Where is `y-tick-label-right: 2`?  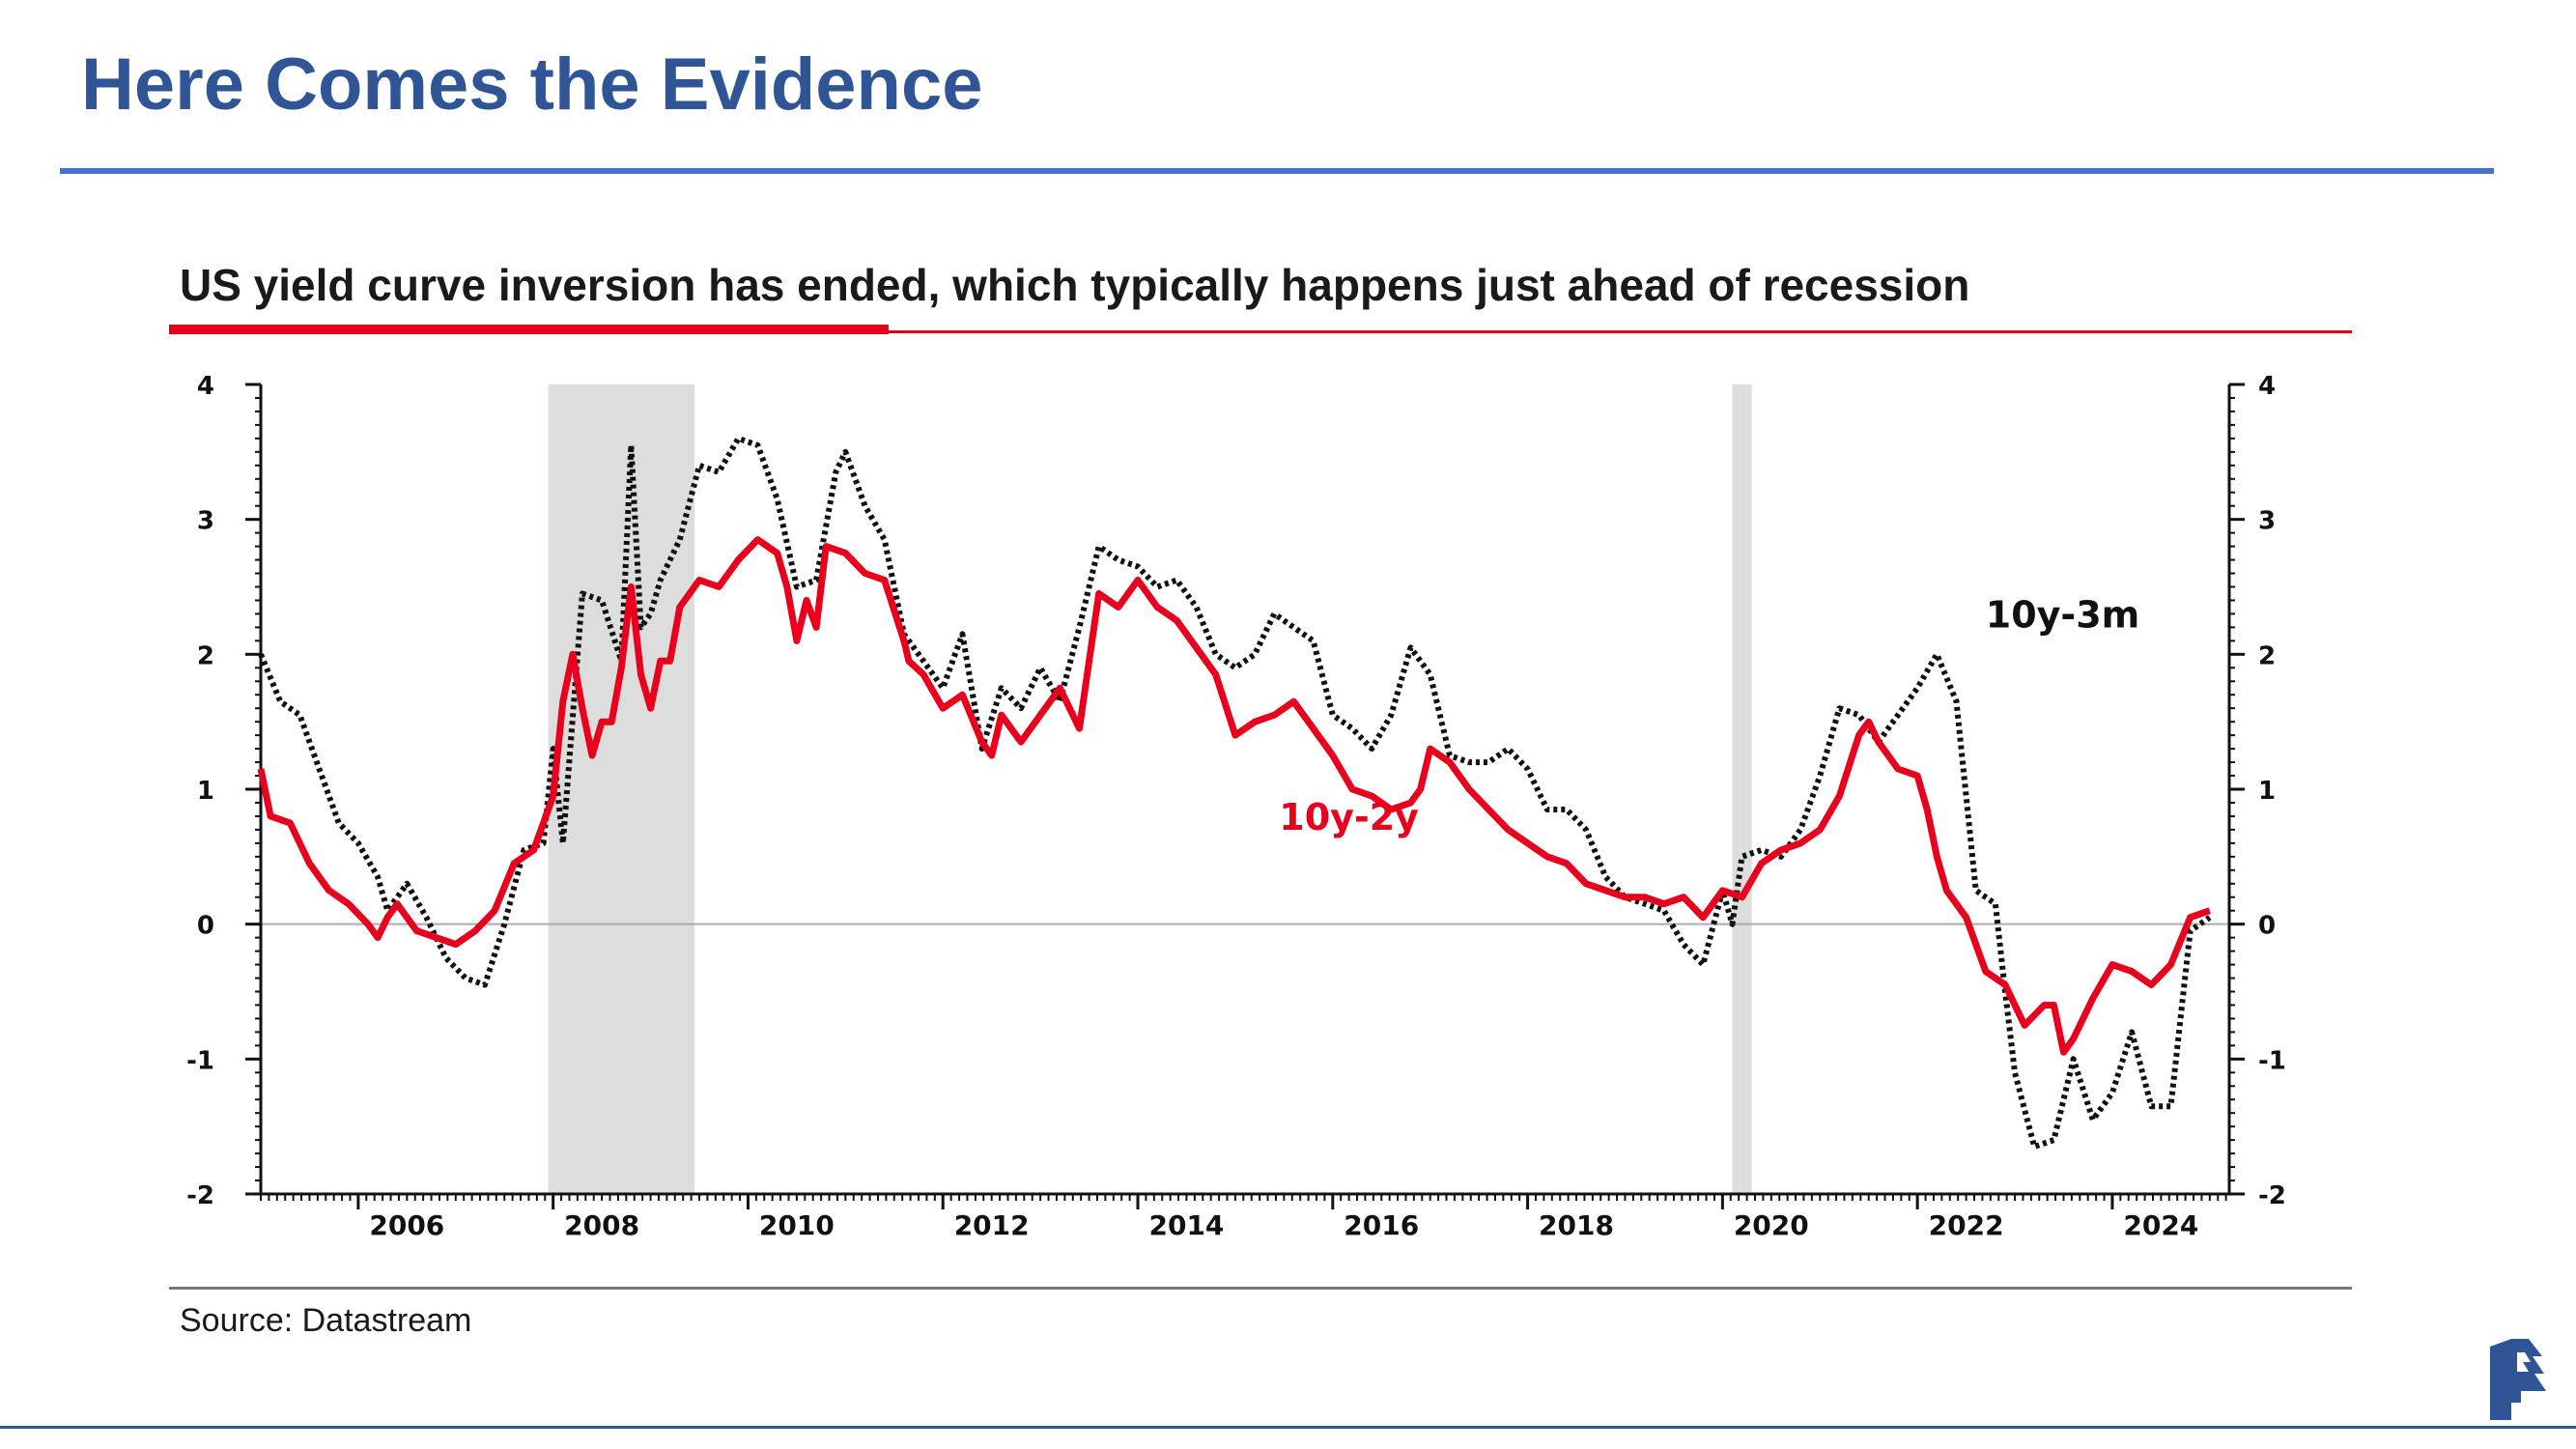 y-tick-label-right: 2 is located at coordinates (2267, 655).